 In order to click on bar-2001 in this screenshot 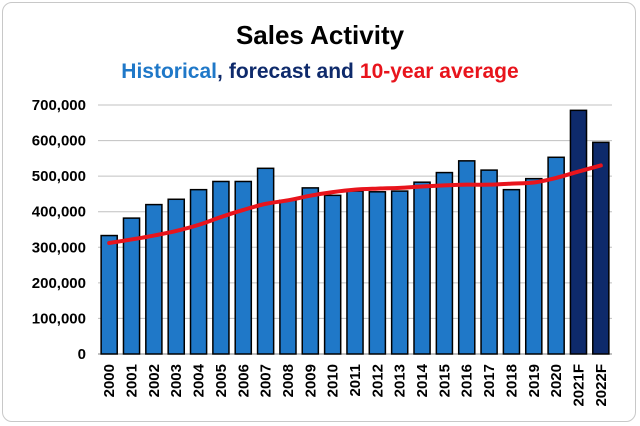, I will do `click(131, 286)`.